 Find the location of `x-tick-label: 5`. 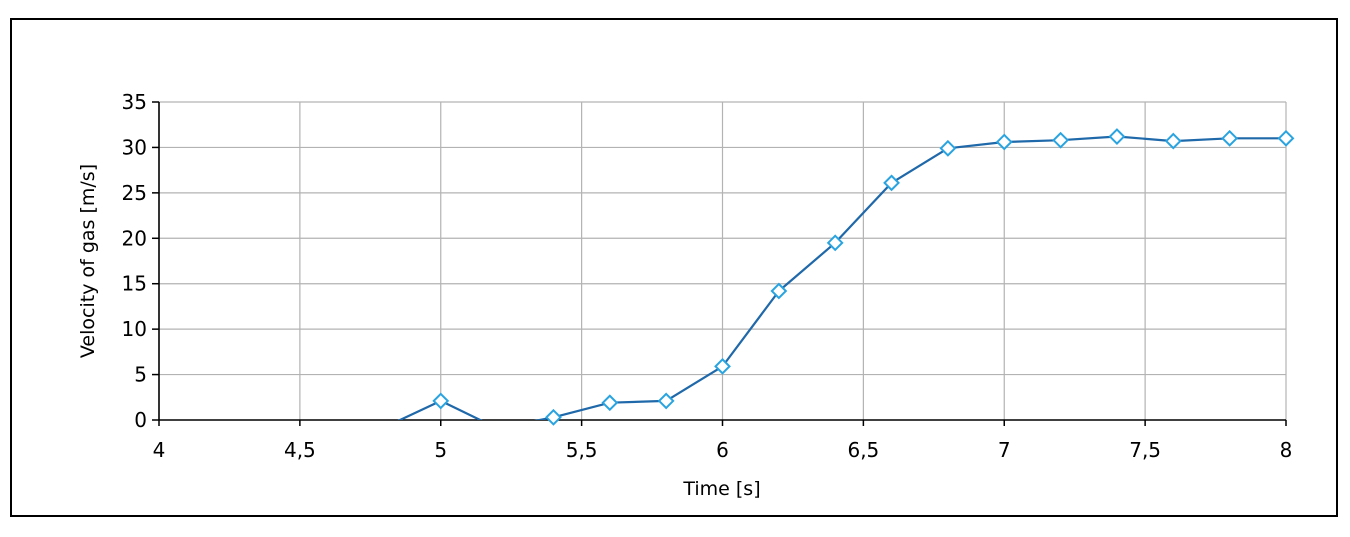

x-tick-label: 5 is located at coordinates (440, 450).